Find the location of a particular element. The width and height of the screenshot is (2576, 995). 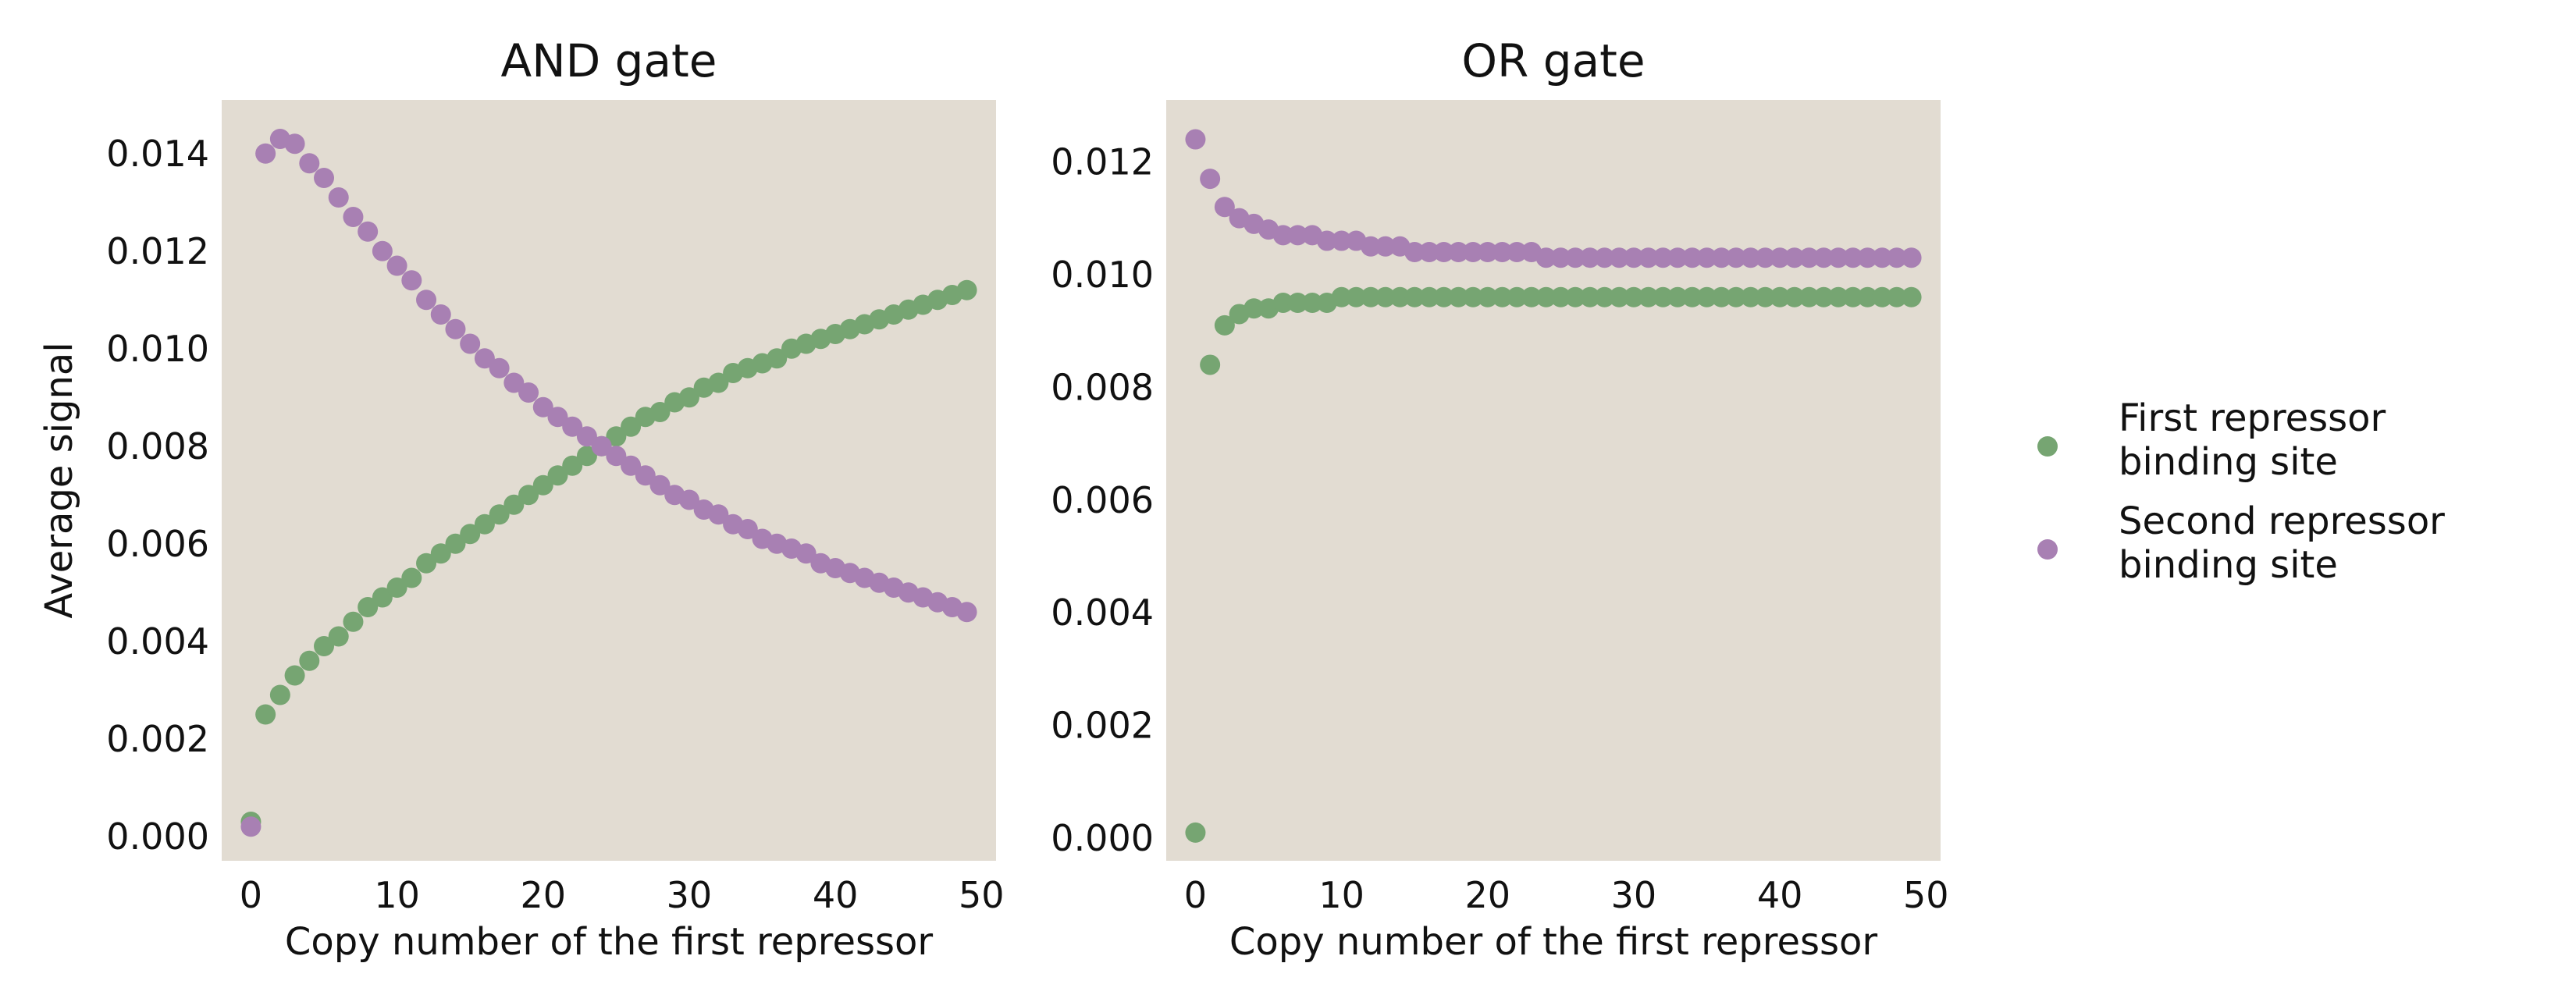

or-gate-y-tick-label: 0.000 is located at coordinates (1102, 838).